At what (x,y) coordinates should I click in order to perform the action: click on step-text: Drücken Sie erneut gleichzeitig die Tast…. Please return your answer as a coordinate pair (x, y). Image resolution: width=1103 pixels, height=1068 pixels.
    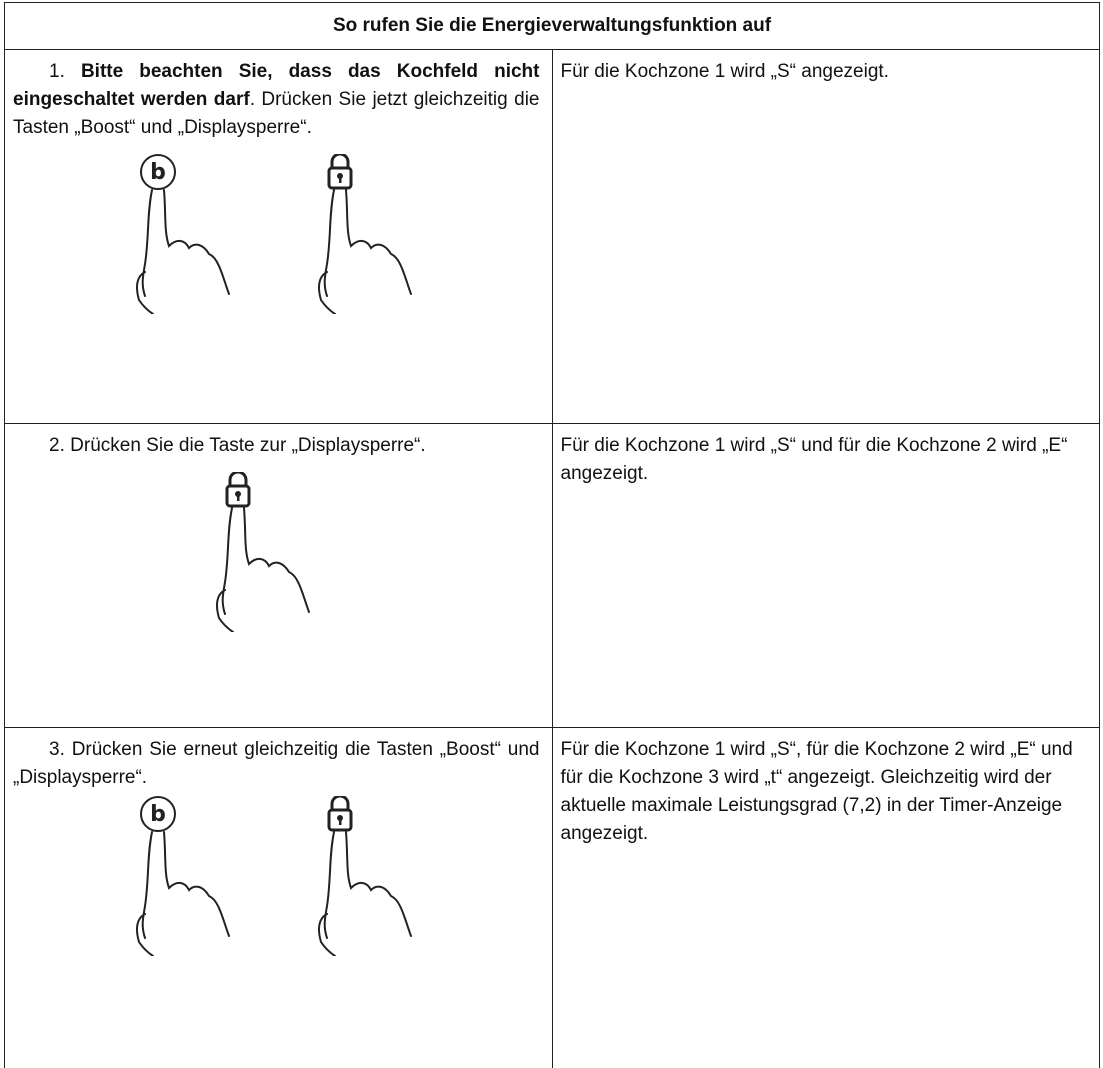
    Looking at the image, I should click on (276, 763).